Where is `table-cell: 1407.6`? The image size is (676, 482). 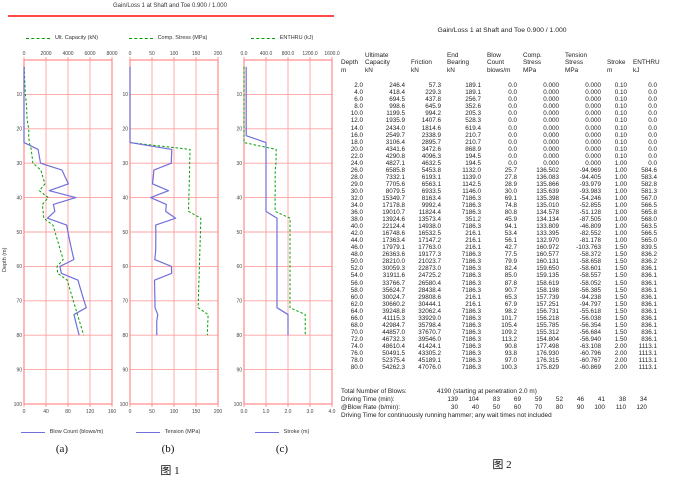 table-cell: 1407.6 is located at coordinates (431, 121).